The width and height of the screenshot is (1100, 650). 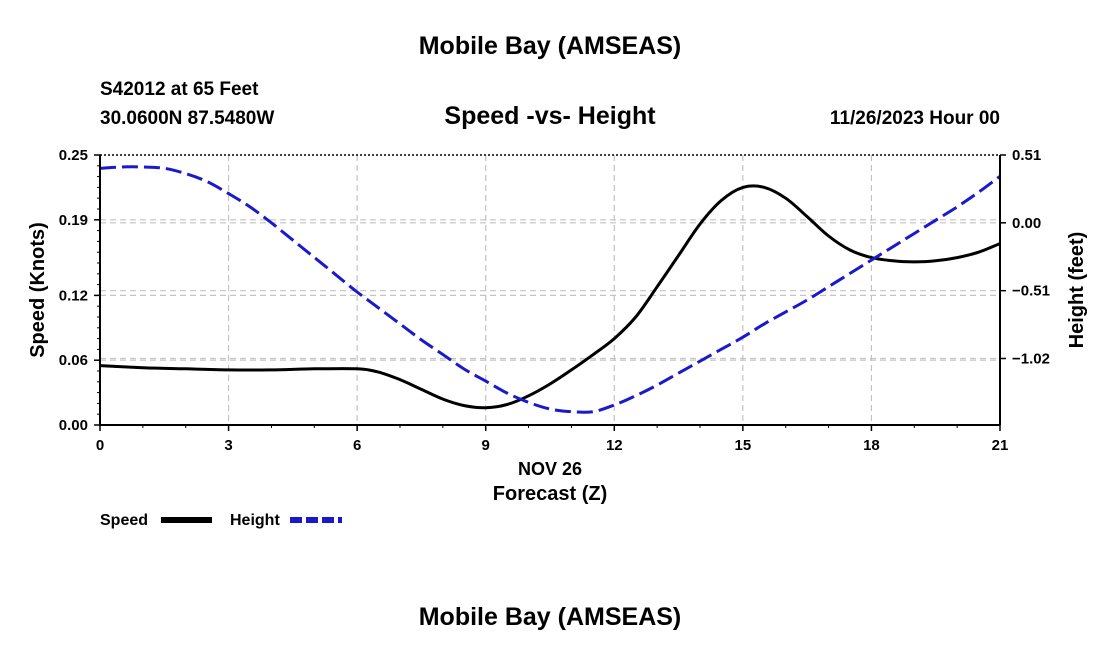 I want to click on x-axis-date-label: NOV 26, so click(x=550, y=469).